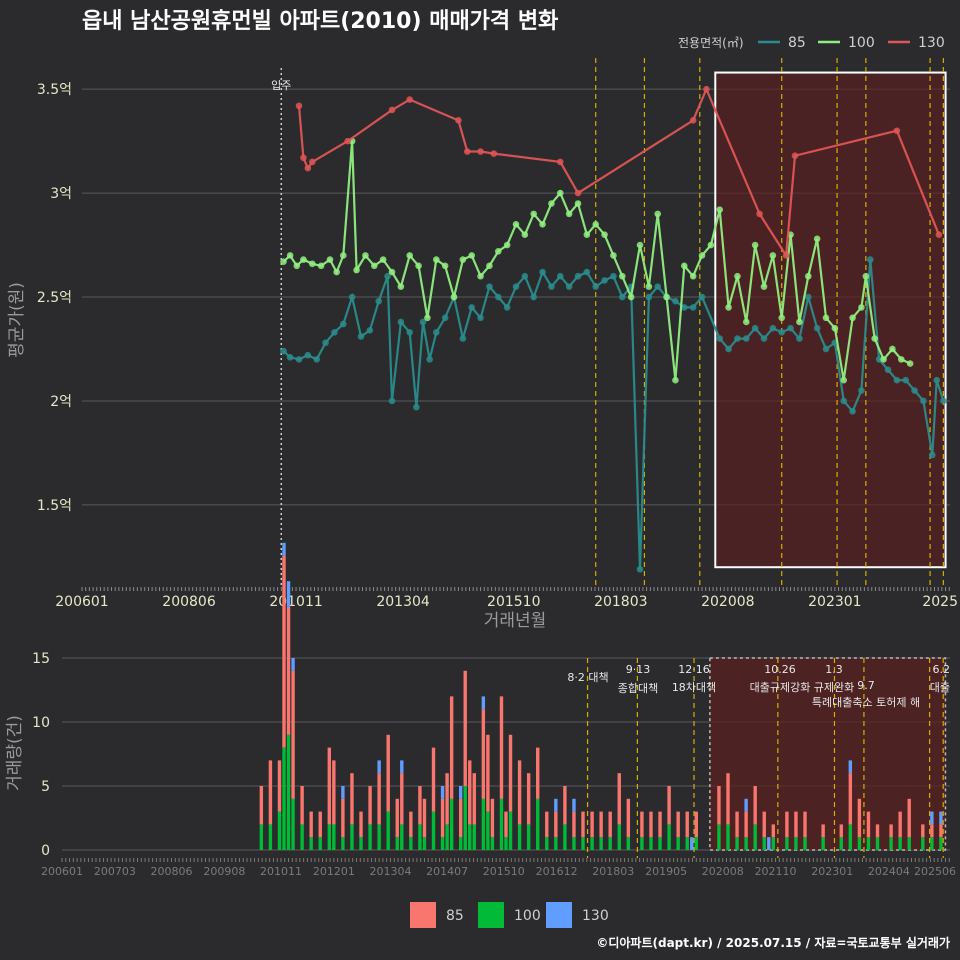 The height and width of the screenshot is (960, 960). I want to click on main-x-tick-label: 200601, so click(81, 602).